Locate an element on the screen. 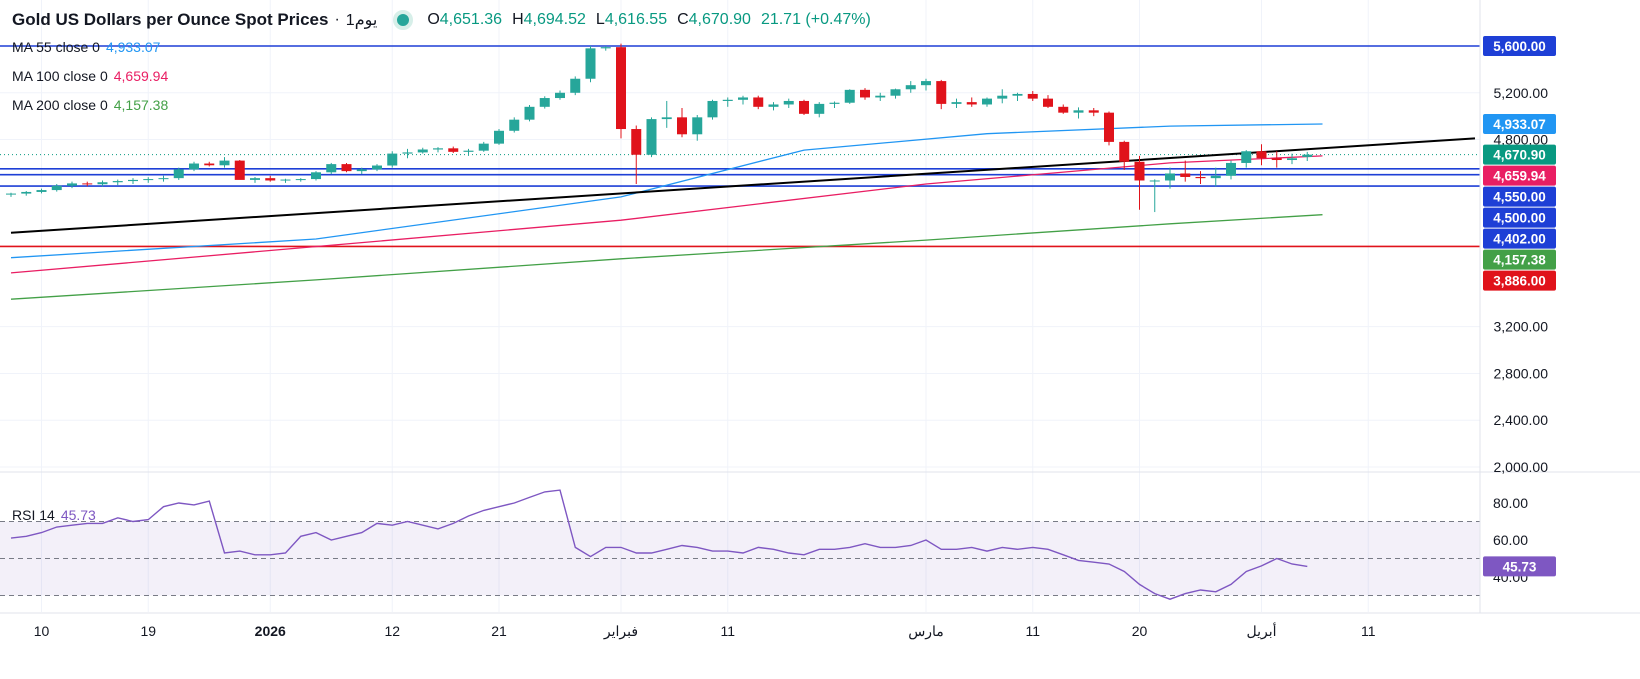 The height and width of the screenshot is (679, 1640). rsi-tag-label: 45.73 is located at coordinates (1520, 566).